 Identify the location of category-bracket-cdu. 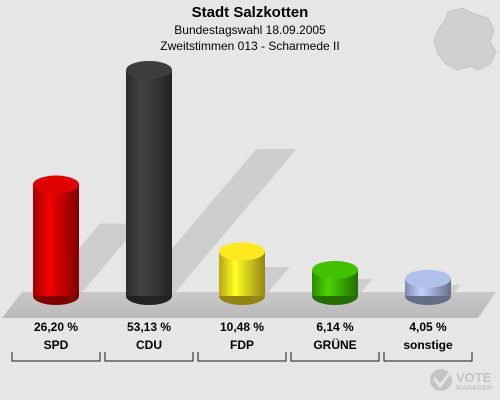
(149, 357).